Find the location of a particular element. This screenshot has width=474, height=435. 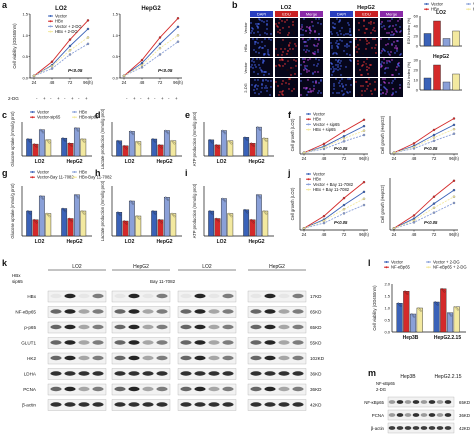

size-label: 36KD is located at coordinates (464, 415).